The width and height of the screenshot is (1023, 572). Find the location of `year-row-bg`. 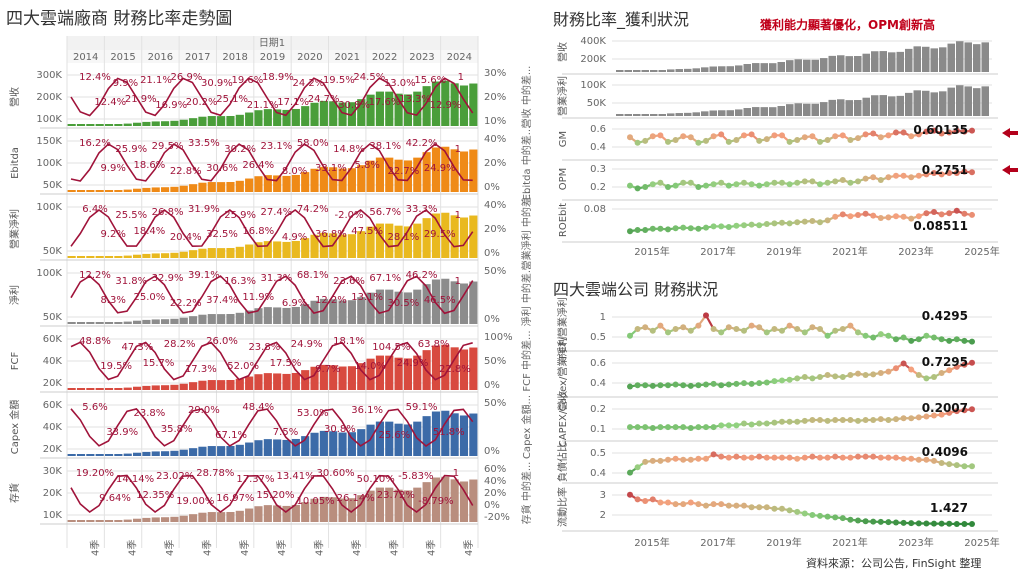

year-row-bg is located at coordinates (272, 56).